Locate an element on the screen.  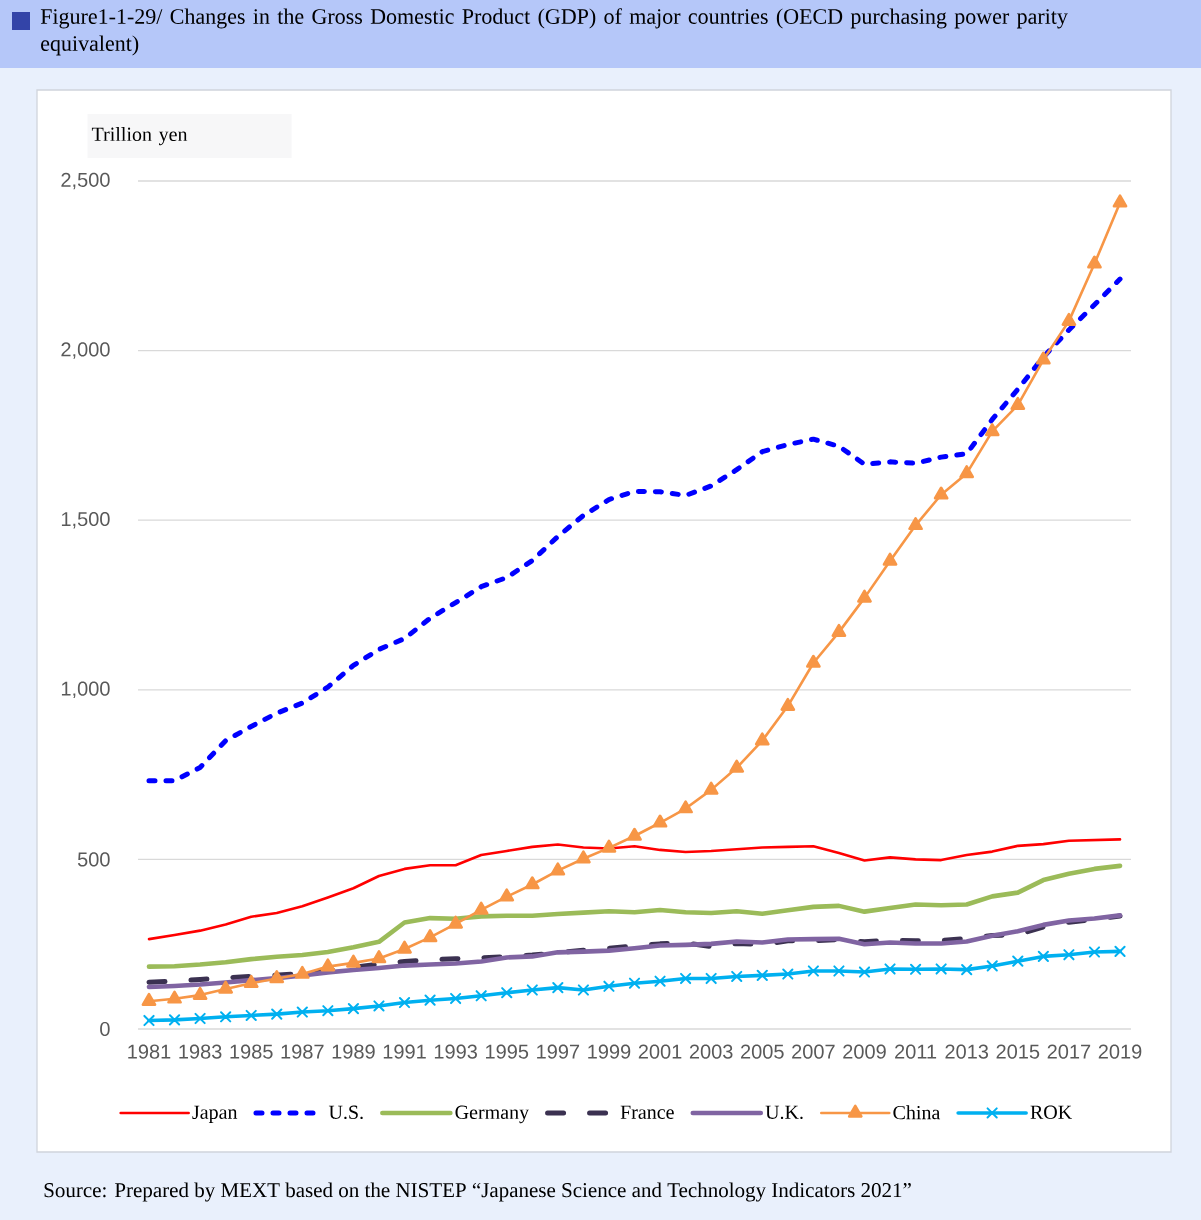
y-tick-label: 2,500 is located at coordinates (85, 181).